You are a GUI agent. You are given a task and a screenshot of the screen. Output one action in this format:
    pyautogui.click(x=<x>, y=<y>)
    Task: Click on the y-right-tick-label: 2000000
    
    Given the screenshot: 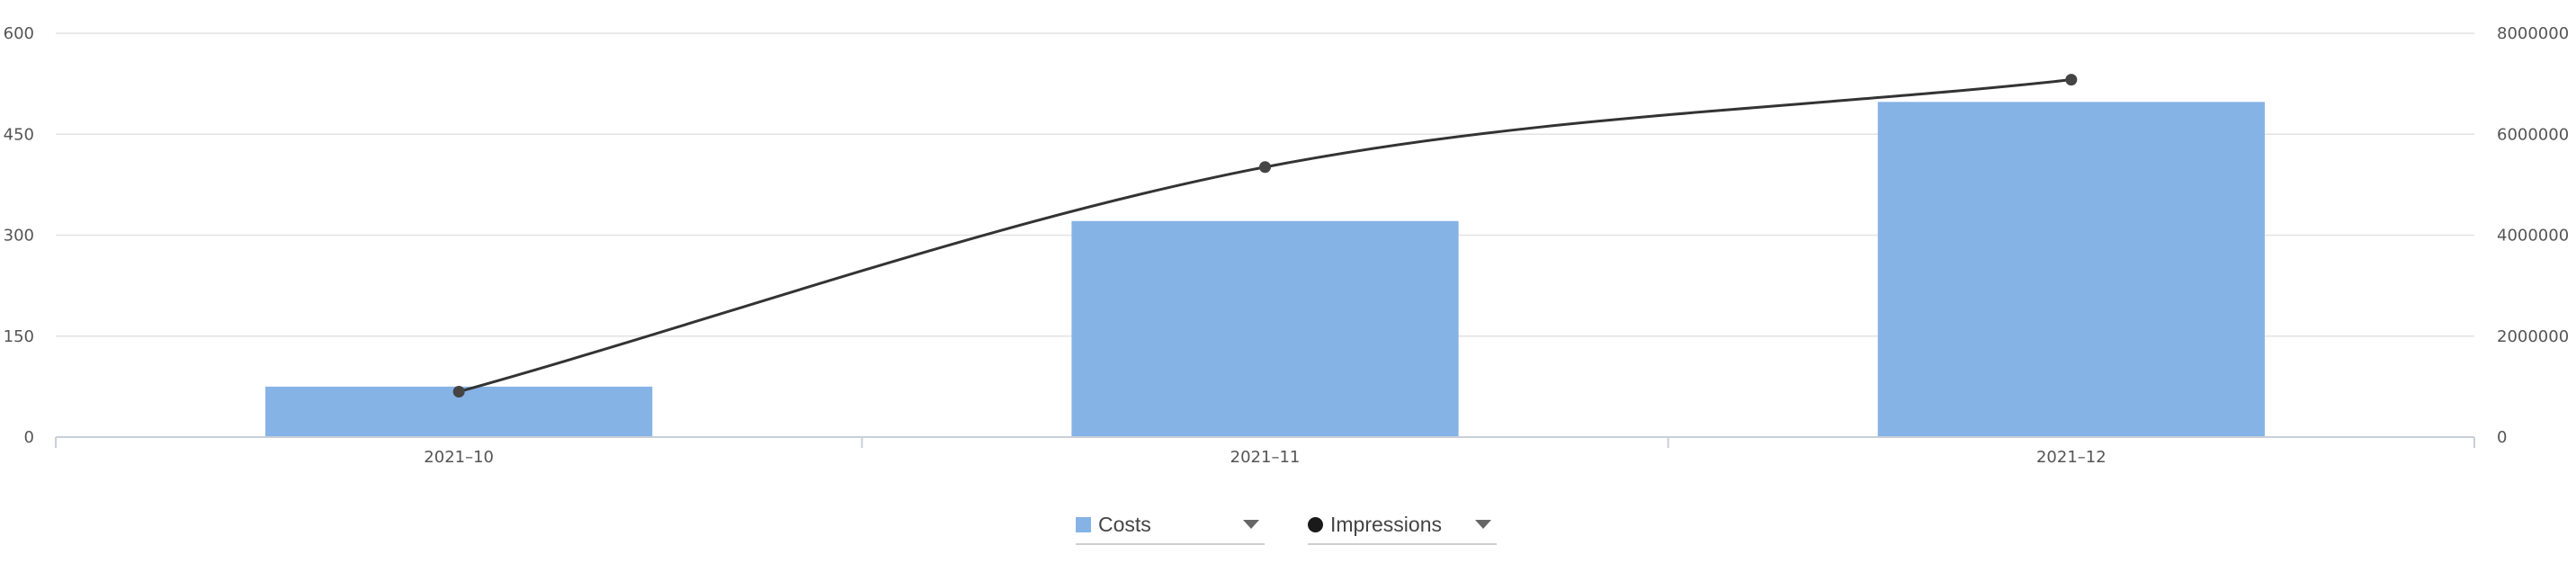 What is the action you would take?
    pyautogui.click(x=2533, y=336)
    